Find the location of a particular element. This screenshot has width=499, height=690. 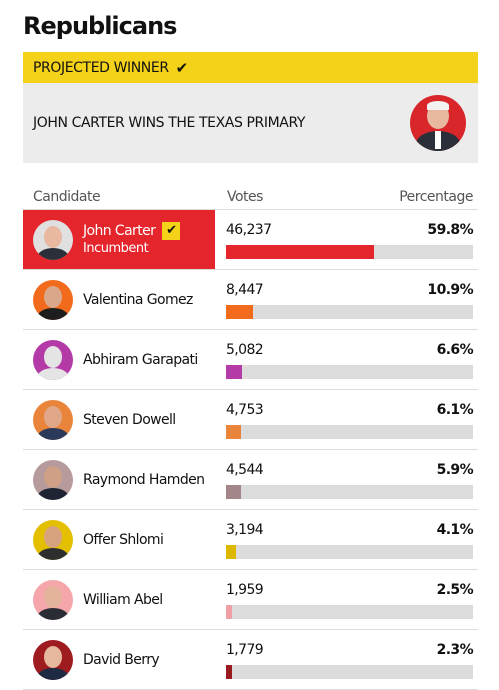

vote-stats: 1,959 2.5% is located at coordinates (346, 599).